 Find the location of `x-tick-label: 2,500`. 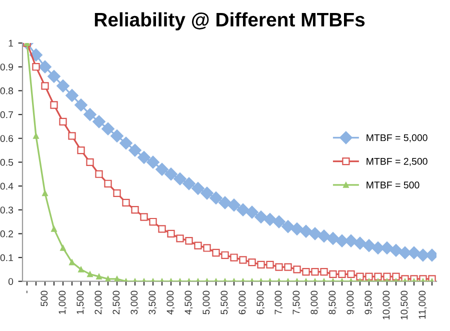

x-tick-label: 2,500 is located at coordinates (116, 302).